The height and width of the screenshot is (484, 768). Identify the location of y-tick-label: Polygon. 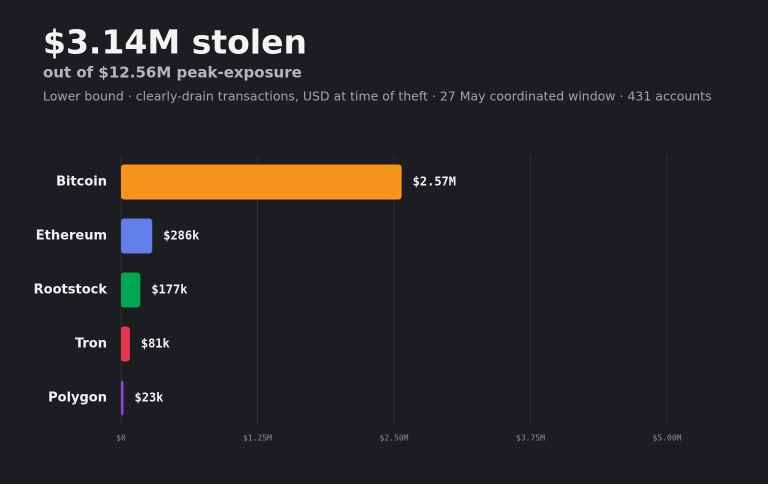
(77, 398).